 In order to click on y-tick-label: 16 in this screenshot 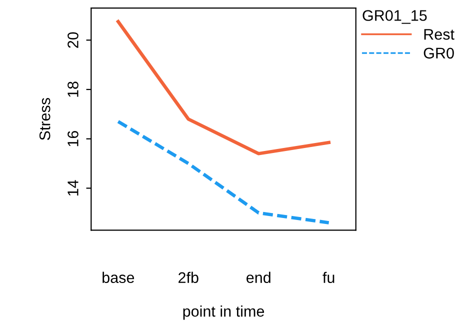, I will do `click(73, 138)`.